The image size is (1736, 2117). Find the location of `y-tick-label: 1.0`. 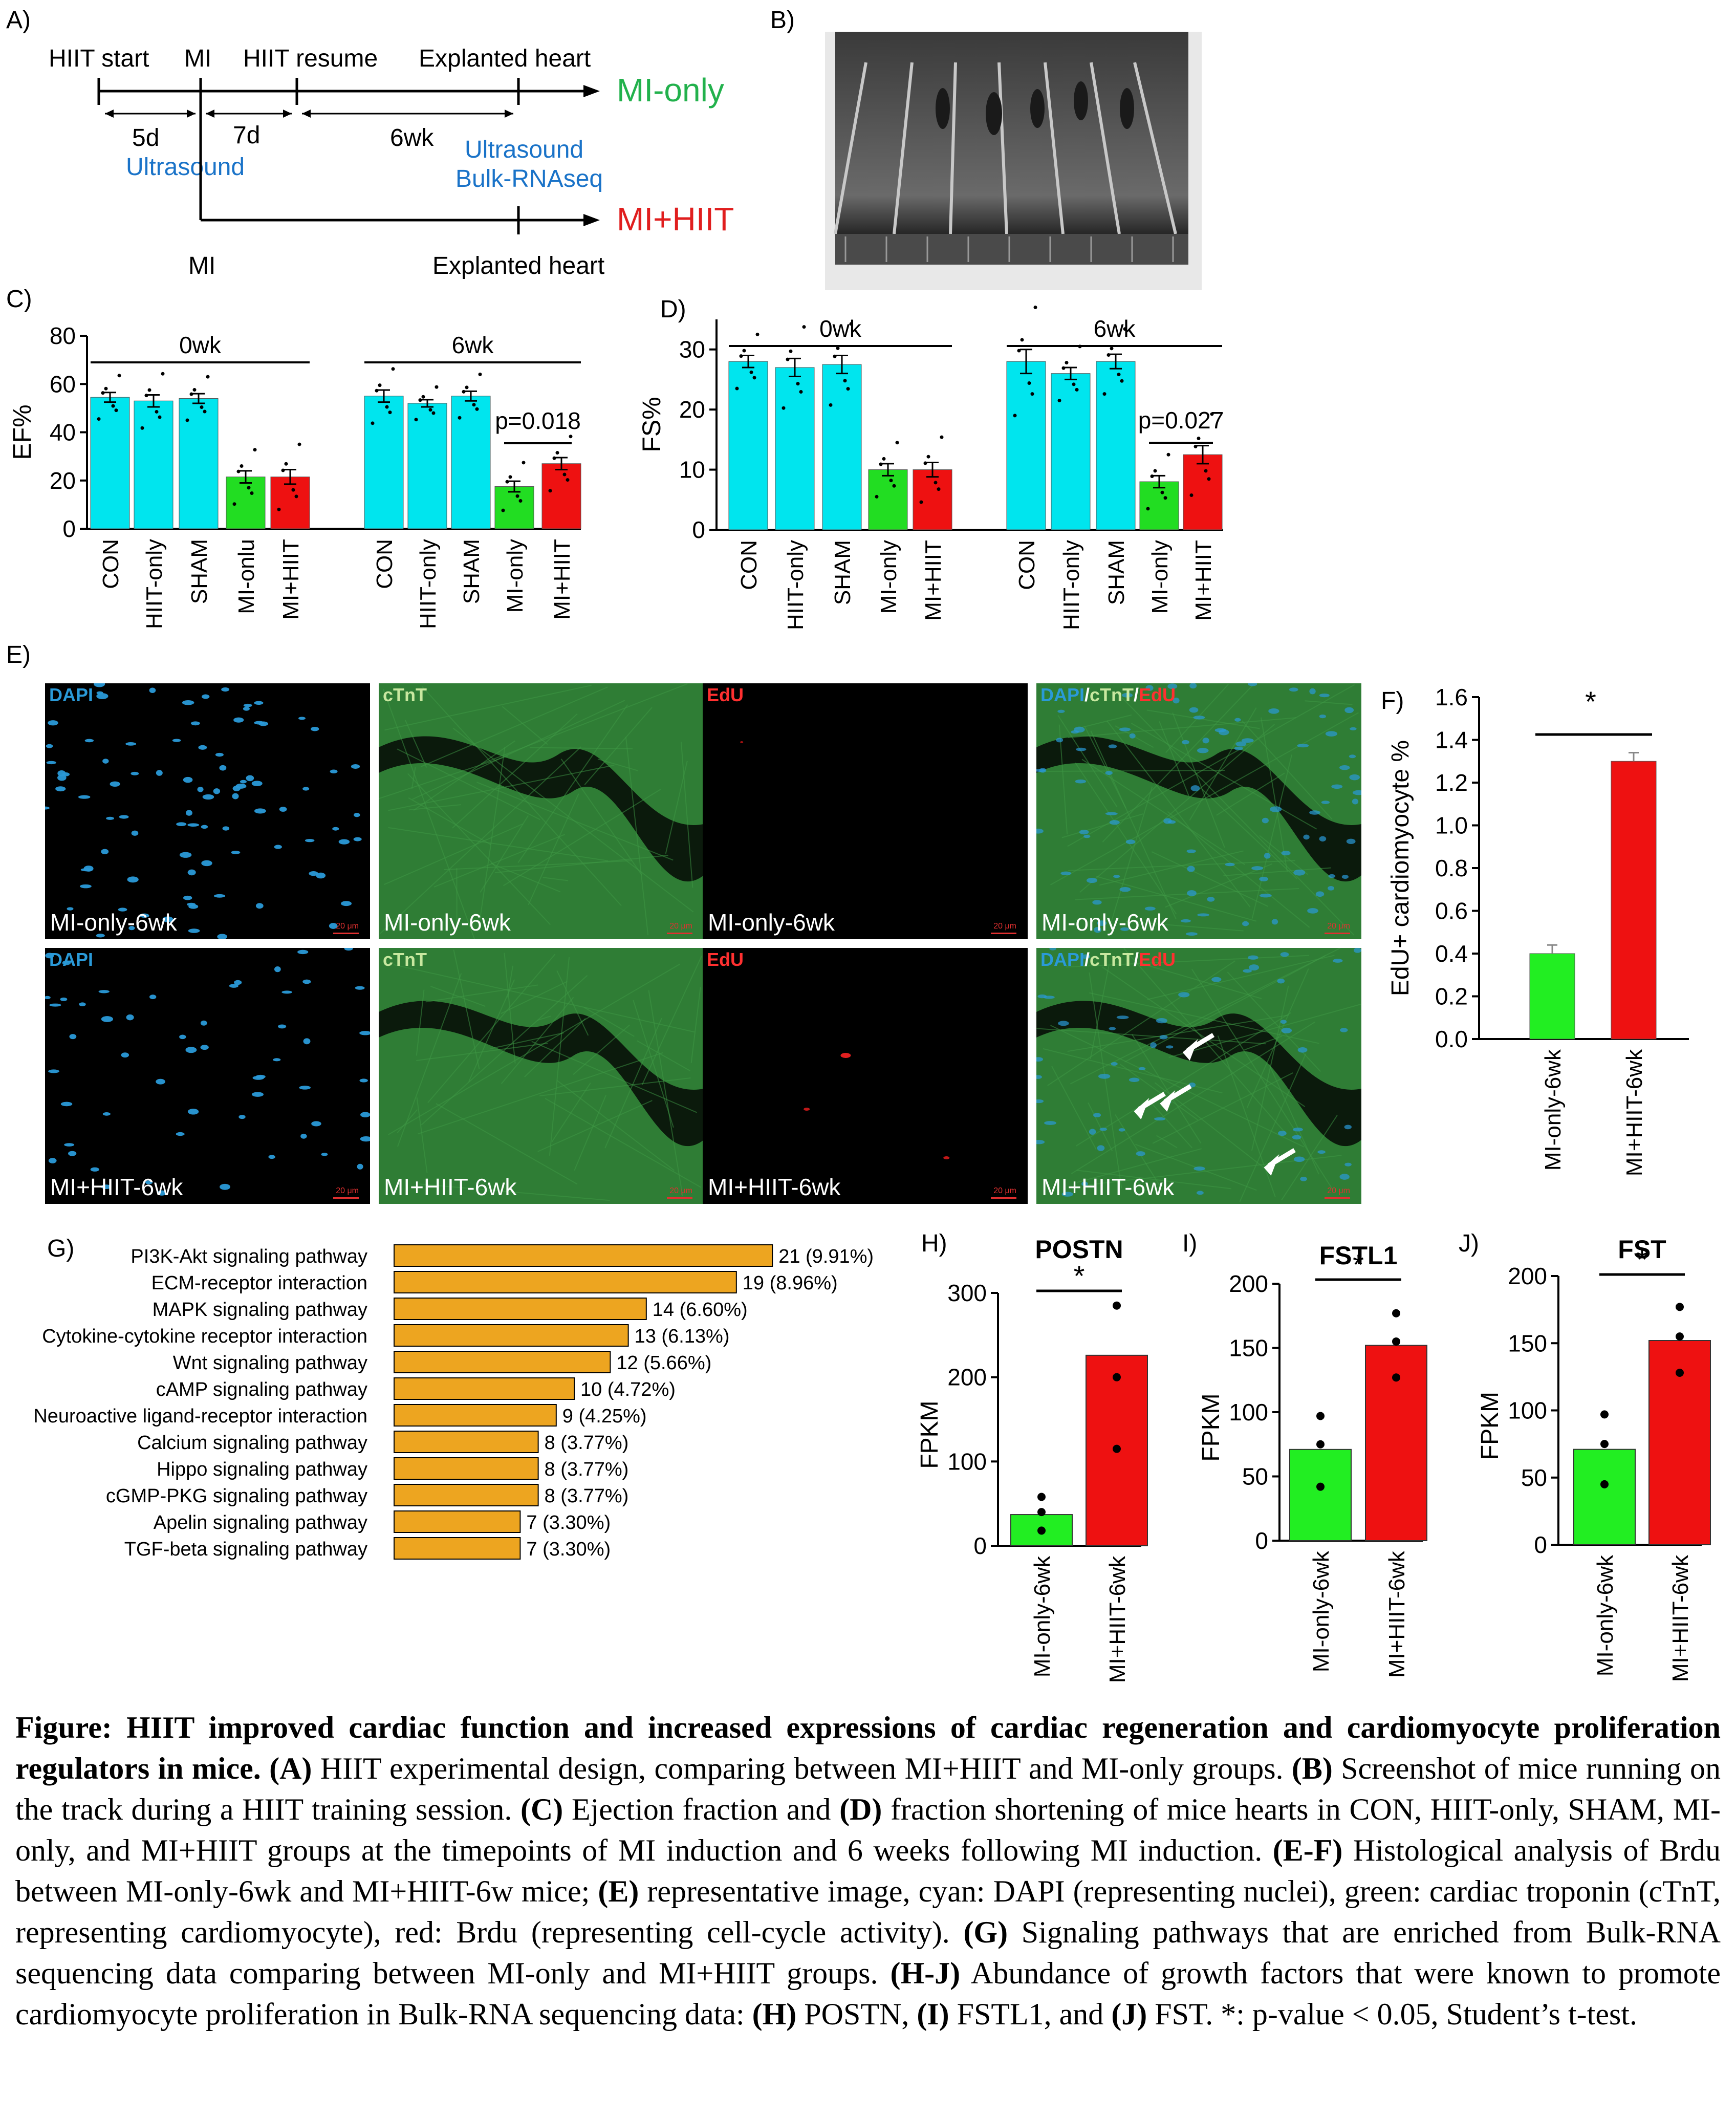

y-tick-label: 1.0 is located at coordinates (1451, 825).